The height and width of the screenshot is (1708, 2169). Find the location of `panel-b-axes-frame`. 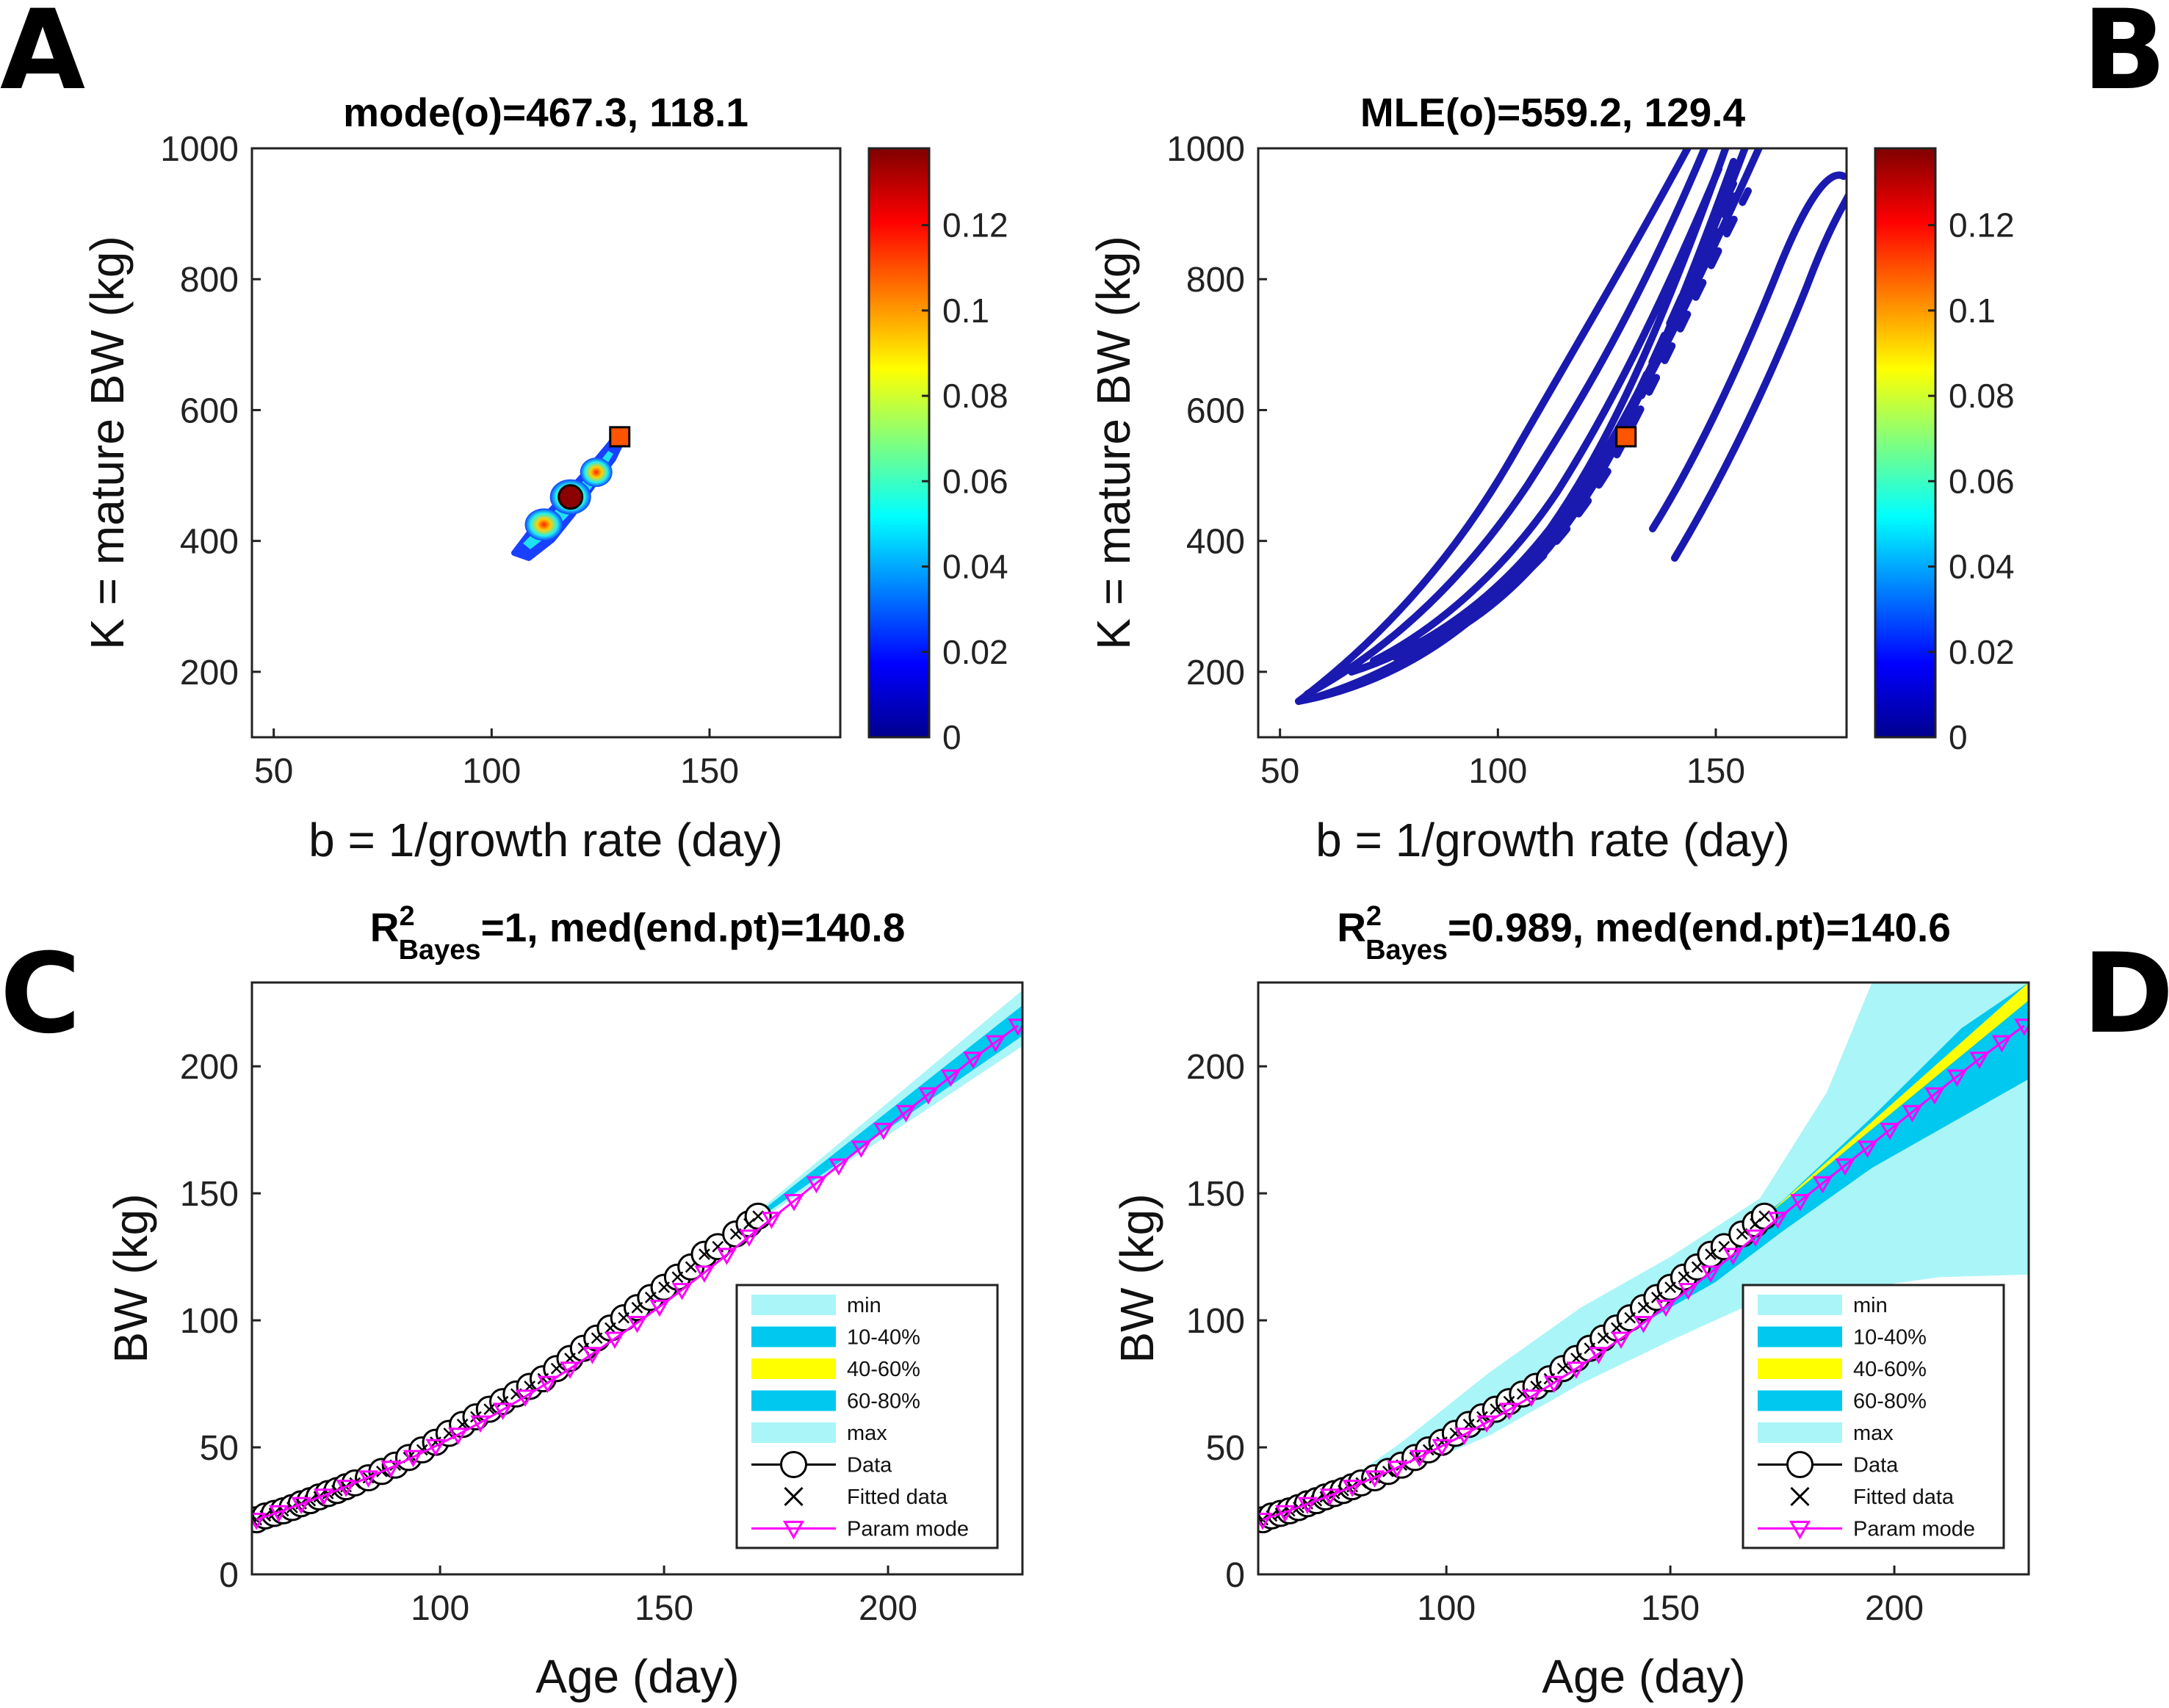

panel-b-axes-frame is located at coordinates (1552, 443).